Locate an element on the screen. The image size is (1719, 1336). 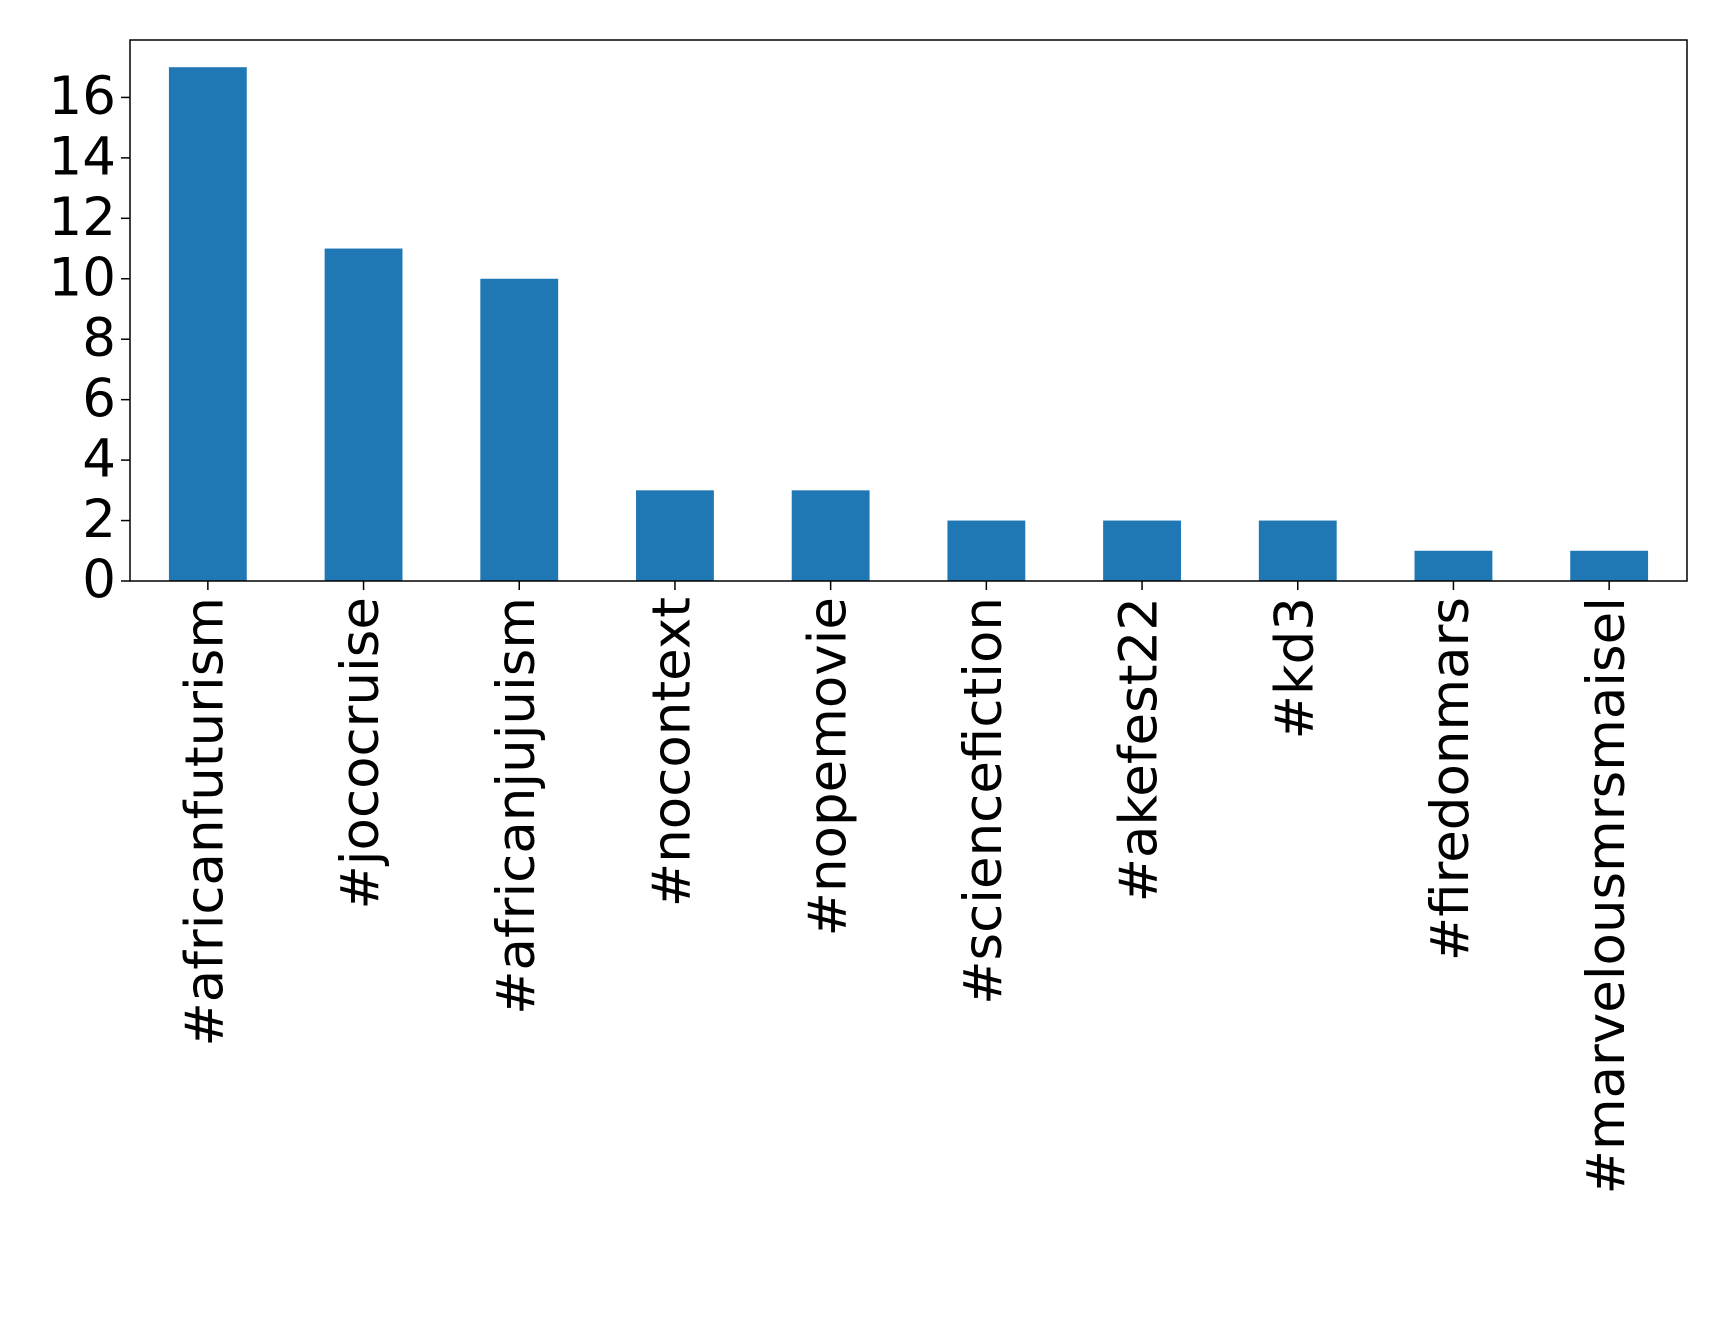
x-tick-label: #sciencefiction is located at coordinates (983, 801).